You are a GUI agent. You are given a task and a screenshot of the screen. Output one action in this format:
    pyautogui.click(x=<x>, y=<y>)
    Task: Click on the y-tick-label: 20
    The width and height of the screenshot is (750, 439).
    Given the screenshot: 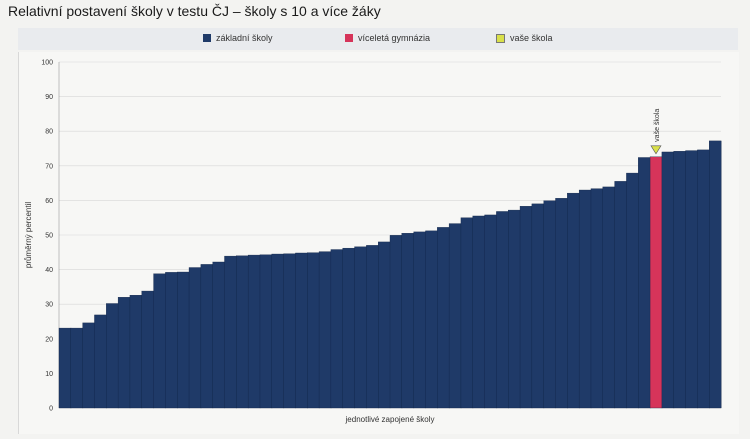 What is the action you would take?
    pyautogui.click(x=49, y=339)
    